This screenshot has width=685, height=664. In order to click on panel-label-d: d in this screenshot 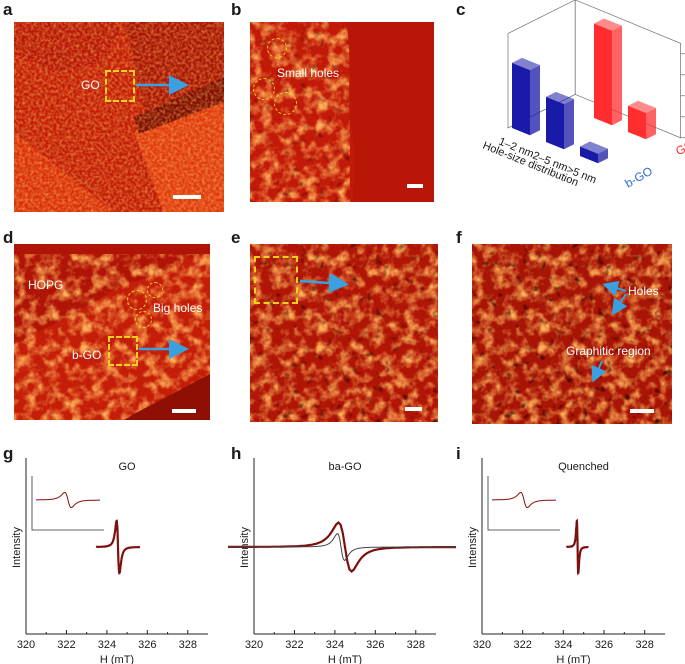, I will do `click(8, 237)`.